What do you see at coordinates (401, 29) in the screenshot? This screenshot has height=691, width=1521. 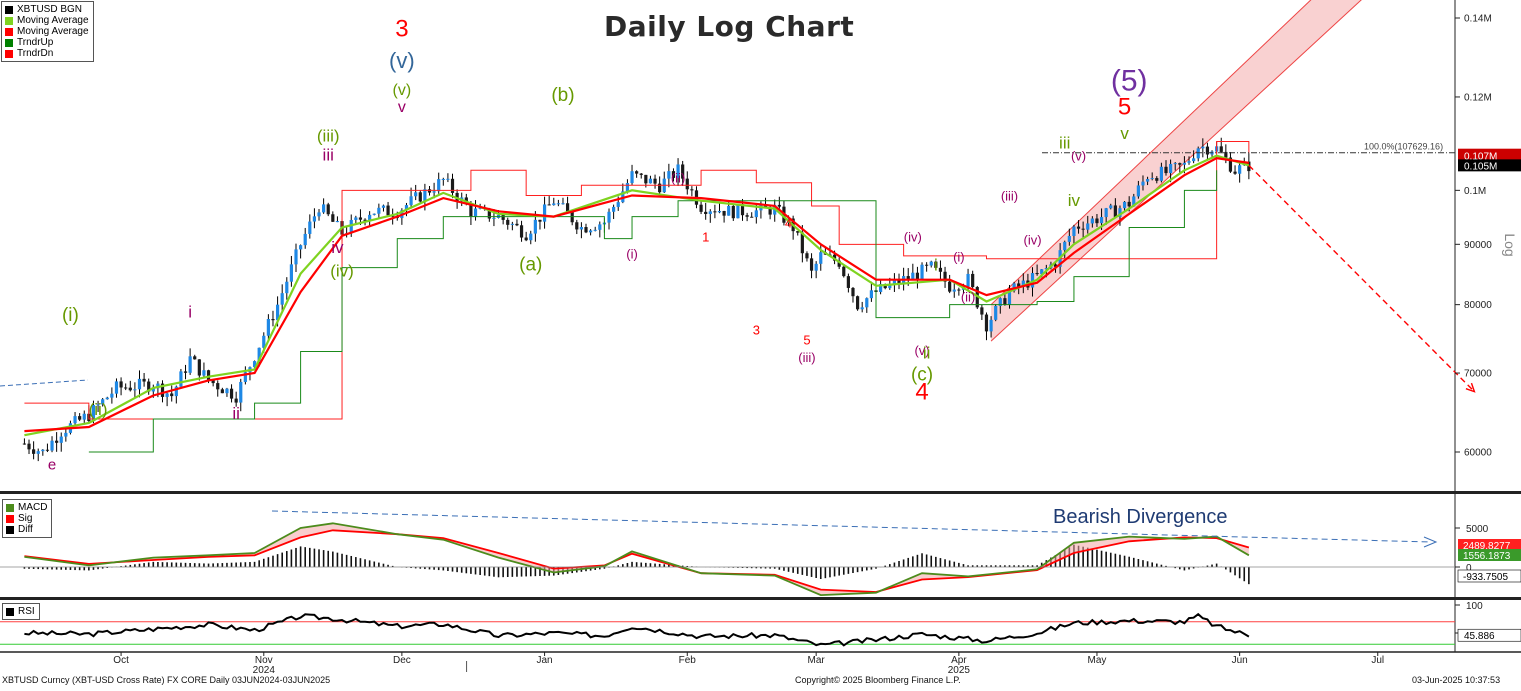 I see `wave-label: 3` at bounding box center [401, 29].